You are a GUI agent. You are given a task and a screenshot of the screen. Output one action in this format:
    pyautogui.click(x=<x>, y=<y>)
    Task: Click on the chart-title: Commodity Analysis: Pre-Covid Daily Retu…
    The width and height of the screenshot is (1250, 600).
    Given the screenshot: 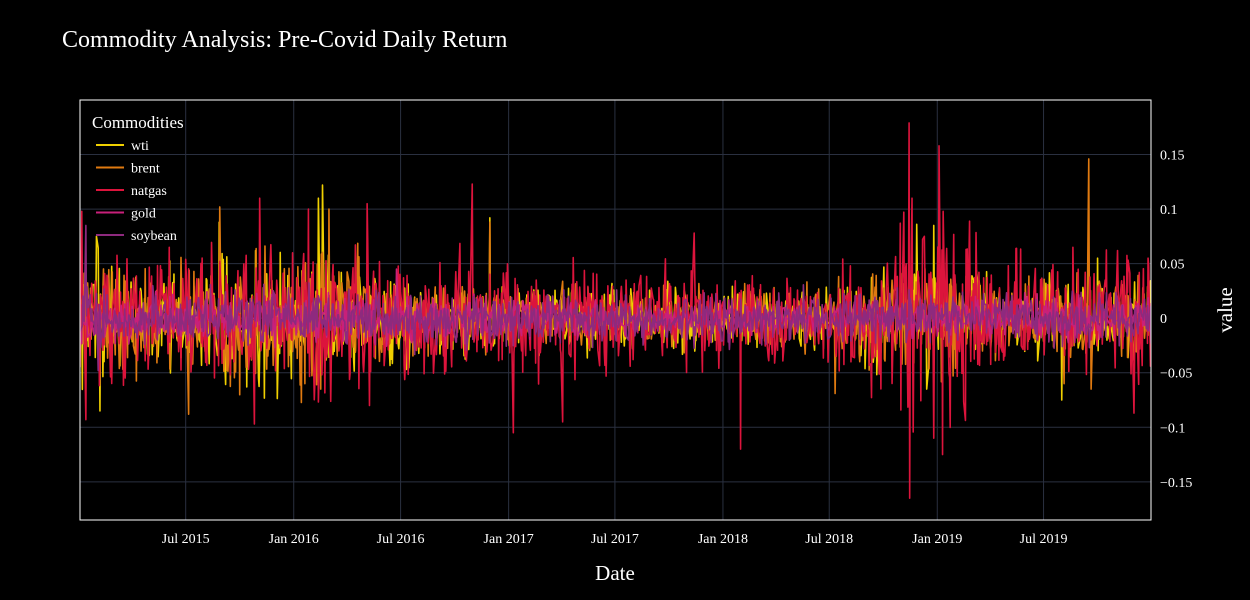 What is the action you would take?
    pyautogui.click(x=285, y=40)
    